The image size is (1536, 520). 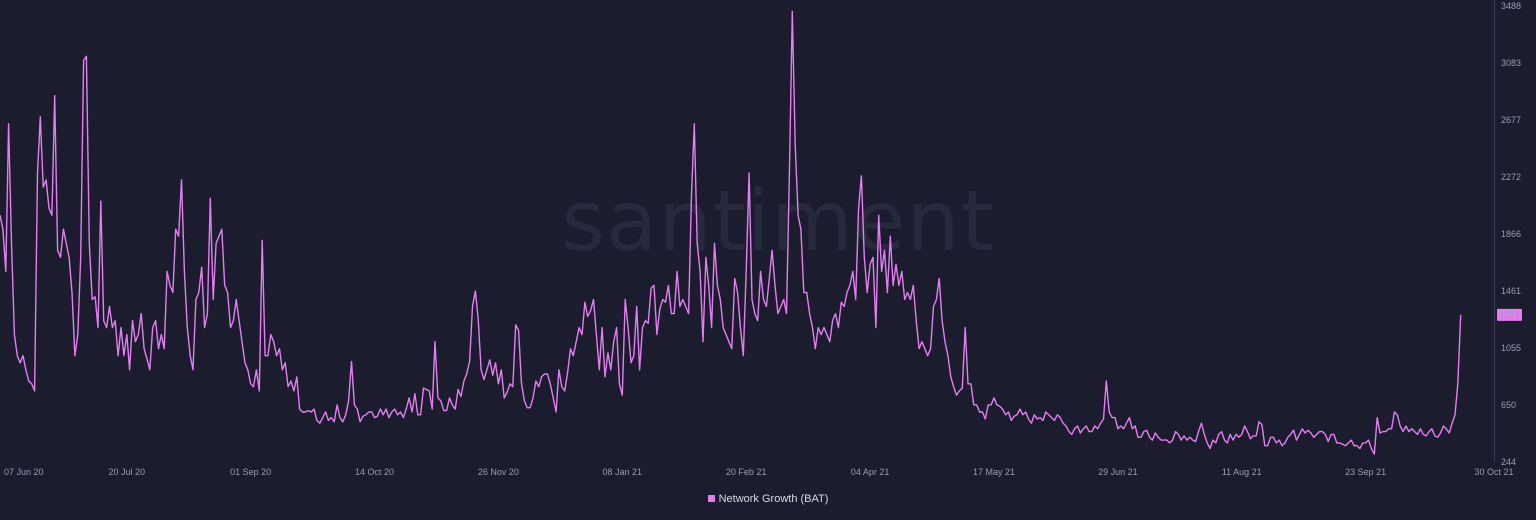 I want to click on y-tick-label: 650, so click(x=1508, y=405).